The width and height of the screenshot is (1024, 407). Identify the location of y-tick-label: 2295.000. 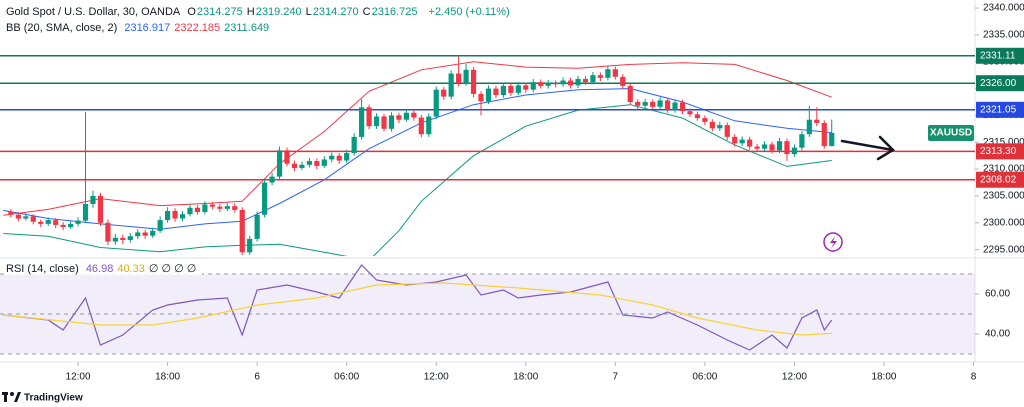
(1003, 249).